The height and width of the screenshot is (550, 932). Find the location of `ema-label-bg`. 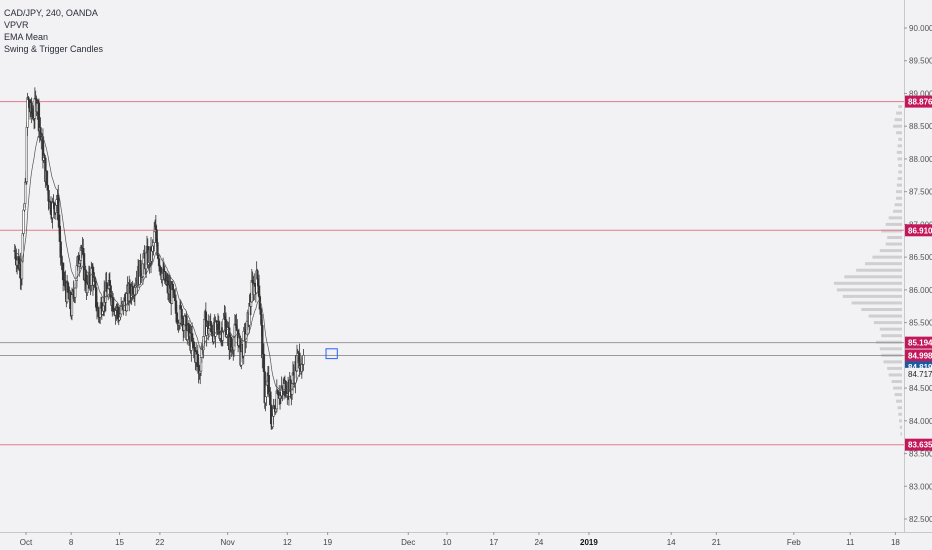

ema-label-bg is located at coordinates (918, 373).